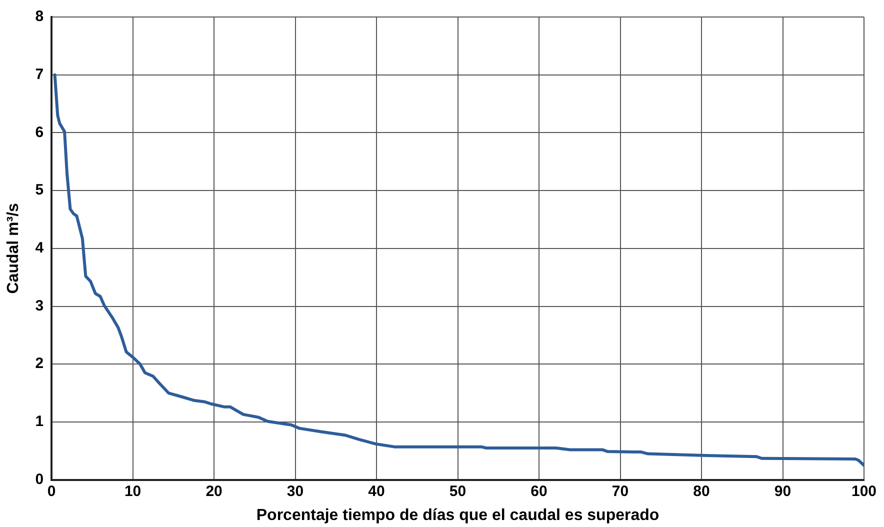  I want to click on y-tick-label: 2, so click(39, 363).